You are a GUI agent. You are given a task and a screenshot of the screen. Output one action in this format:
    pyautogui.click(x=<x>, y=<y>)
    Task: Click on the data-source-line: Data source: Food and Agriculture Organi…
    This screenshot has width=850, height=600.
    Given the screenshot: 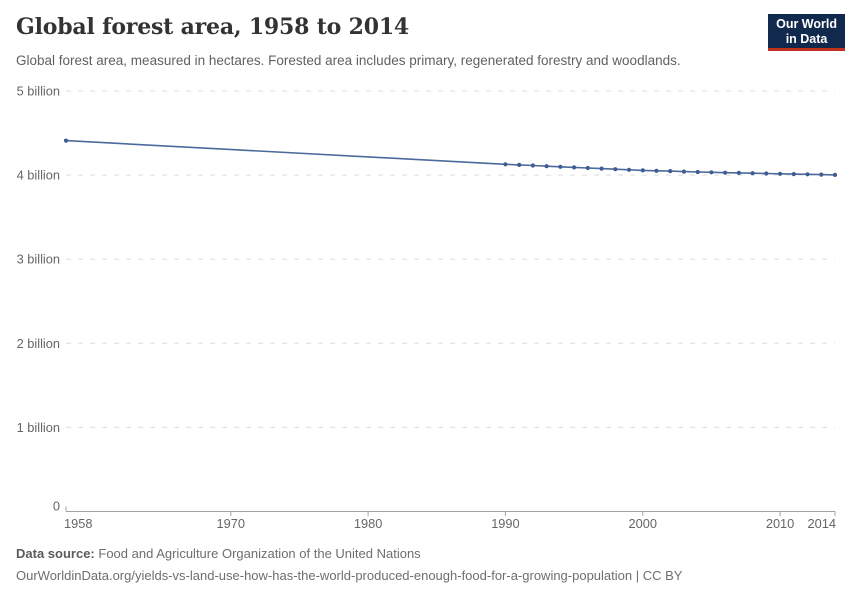 What is the action you would take?
    pyautogui.click(x=349, y=553)
    